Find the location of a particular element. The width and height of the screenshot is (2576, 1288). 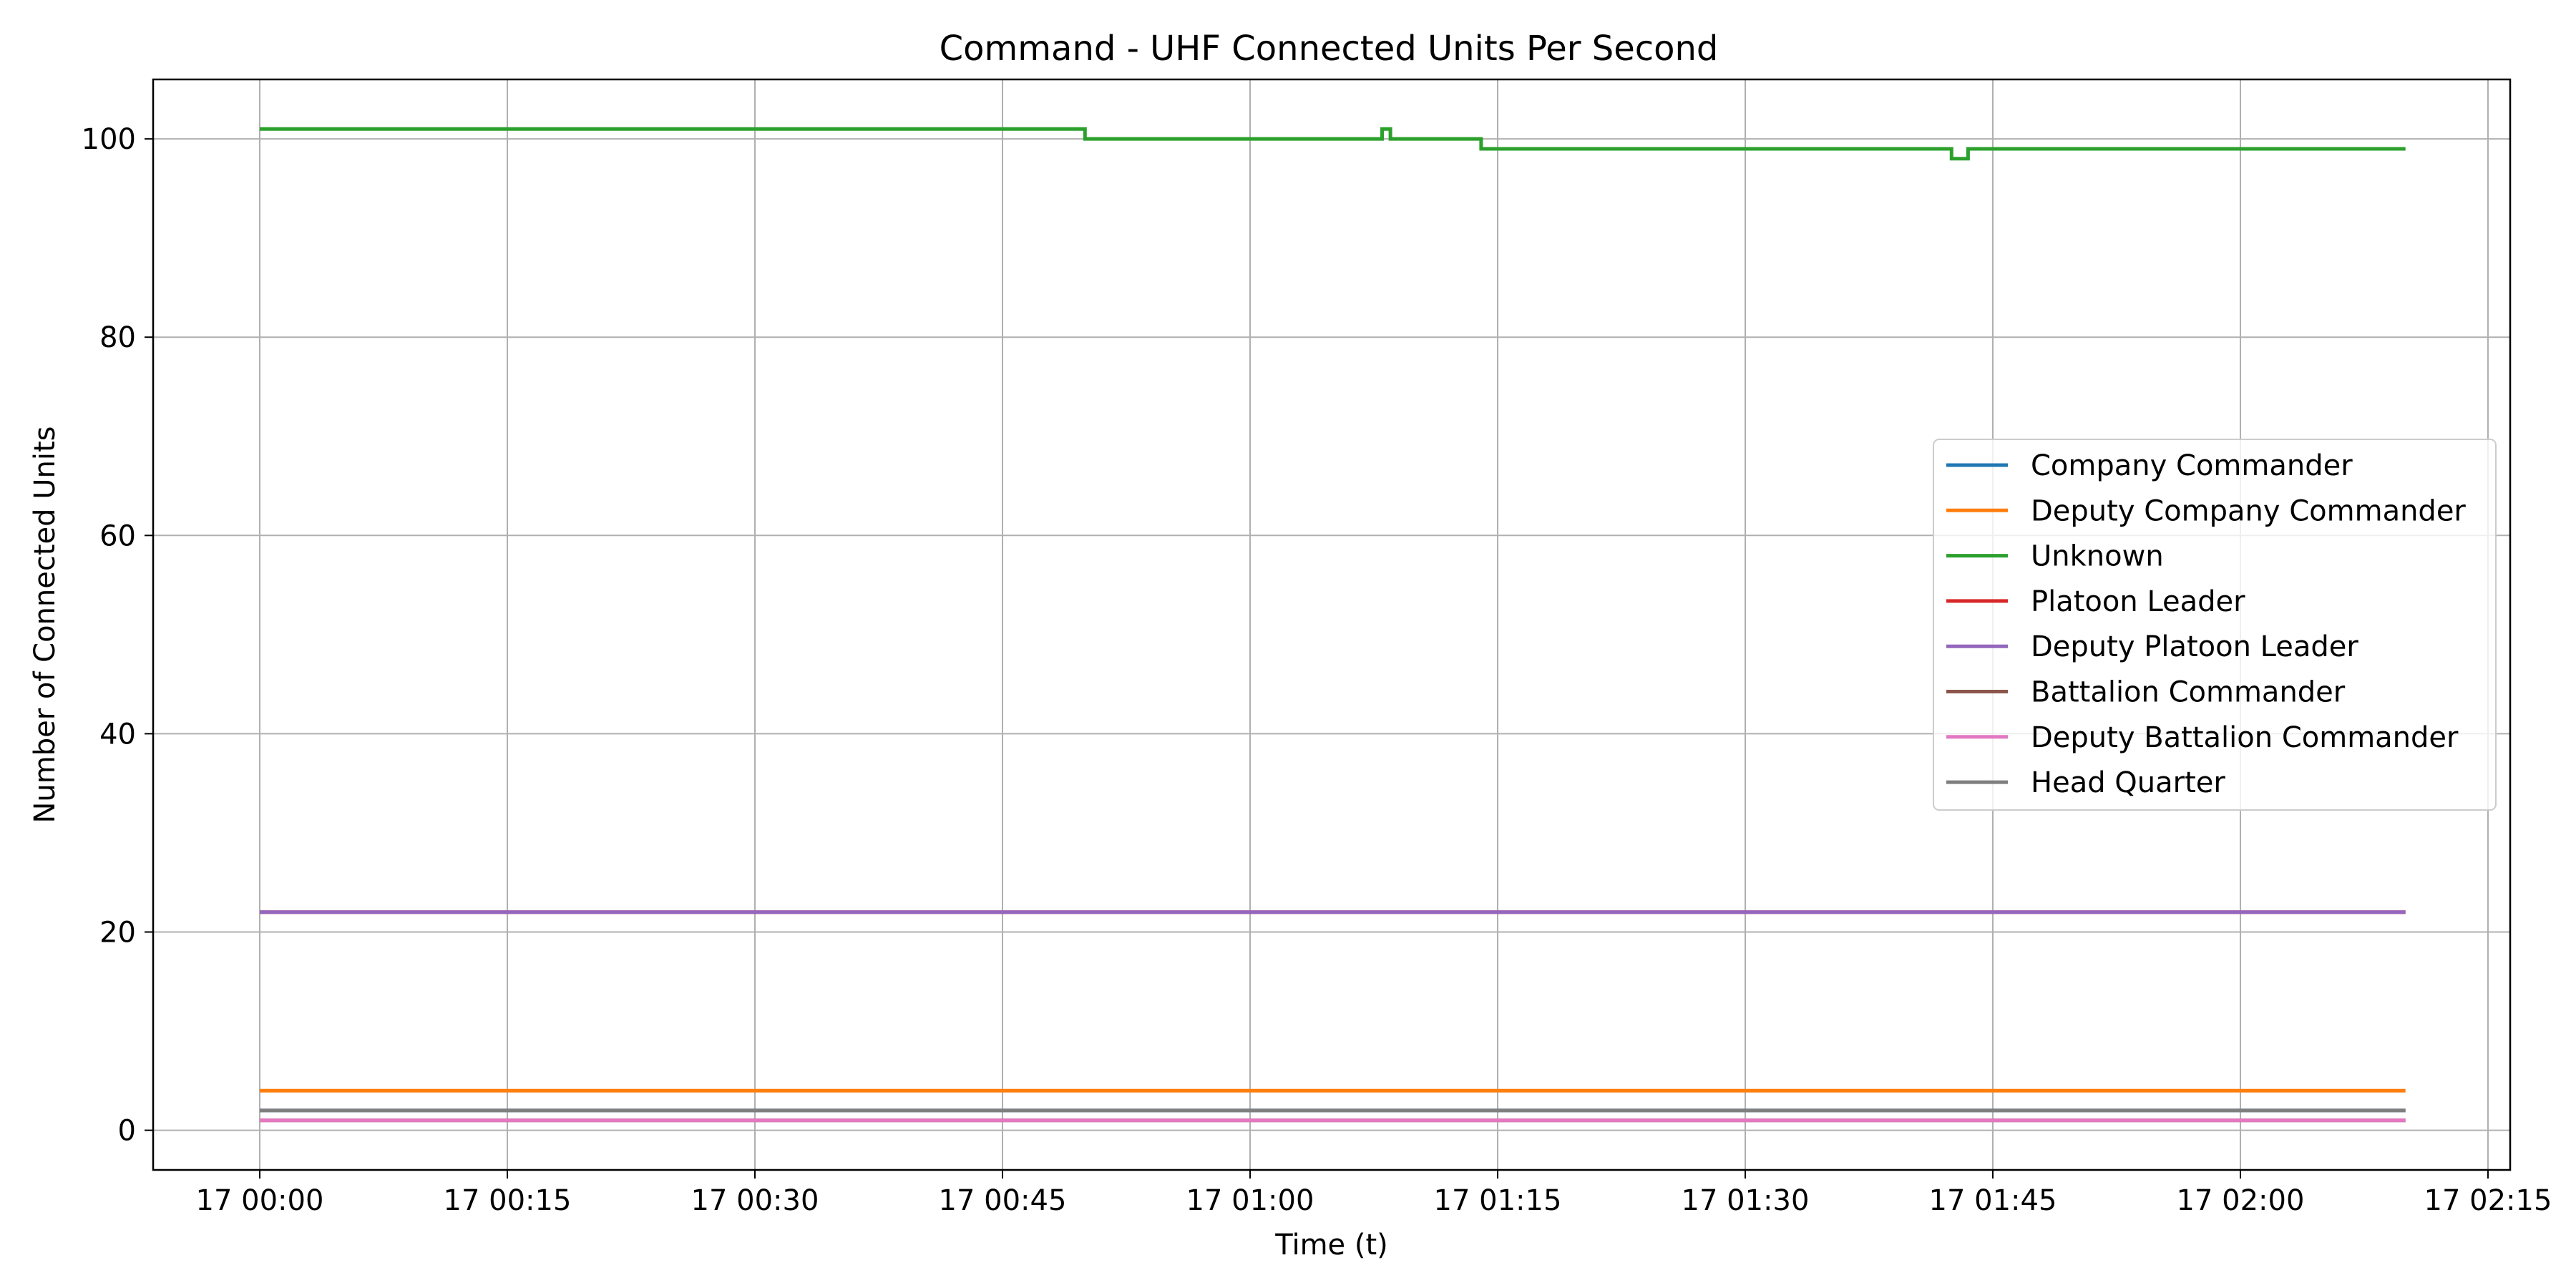

x-tick-label: 17 01:45 is located at coordinates (1993, 1200).